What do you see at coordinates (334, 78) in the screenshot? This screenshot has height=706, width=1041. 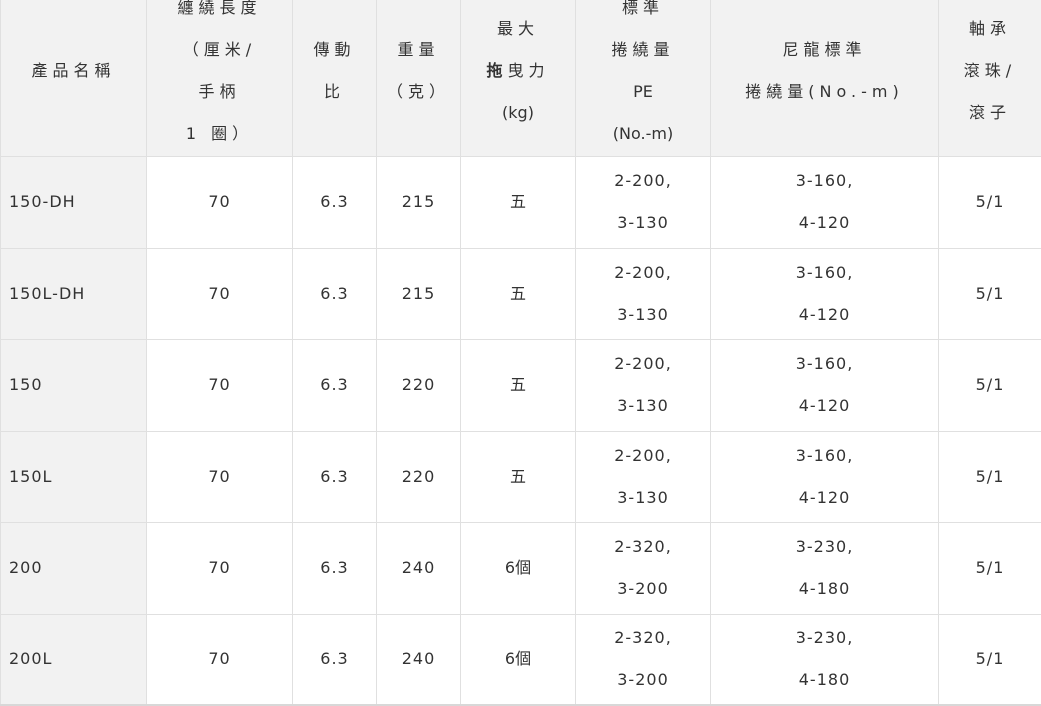 I see `header-gear-ratio: 傳動 比` at bounding box center [334, 78].